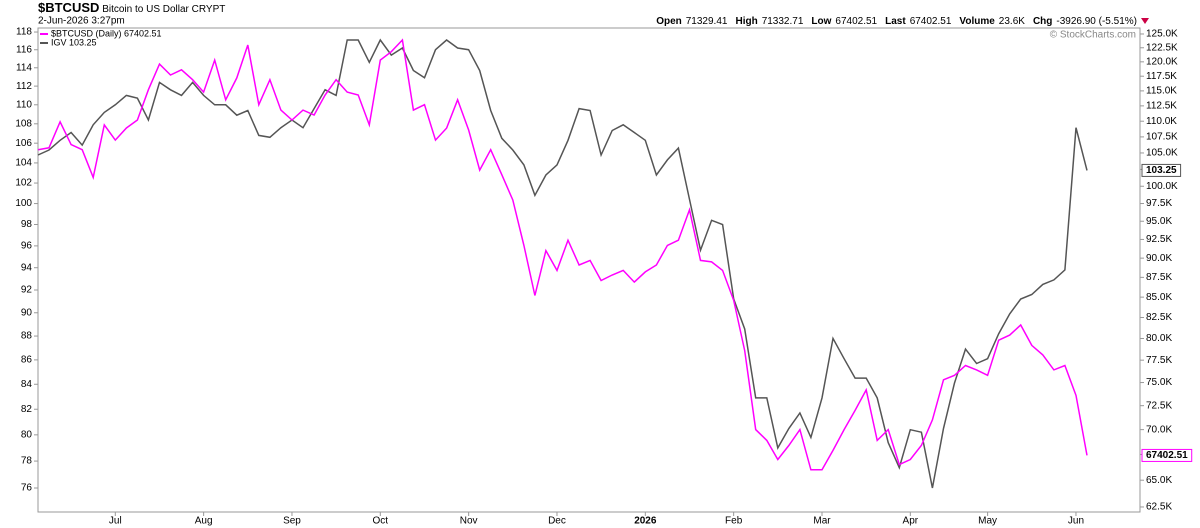 The image size is (1200, 528). Describe the element at coordinates (1145, 21) in the screenshot. I see `down-arrow` at that location.